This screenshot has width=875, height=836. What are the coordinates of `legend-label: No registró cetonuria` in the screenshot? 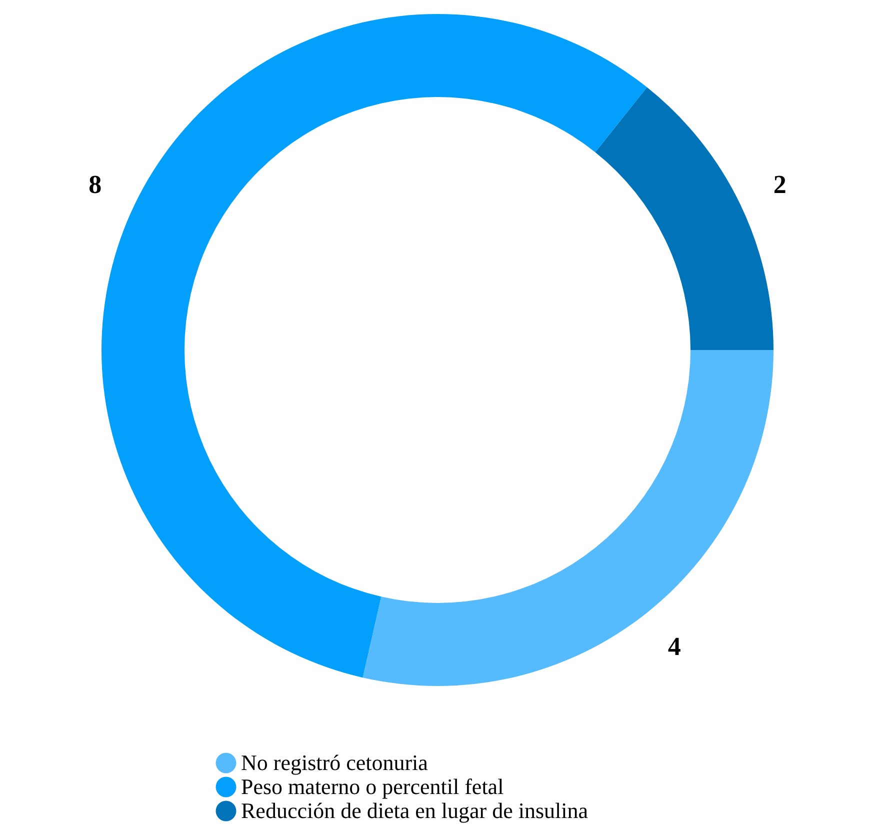 It's located at (334, 762).